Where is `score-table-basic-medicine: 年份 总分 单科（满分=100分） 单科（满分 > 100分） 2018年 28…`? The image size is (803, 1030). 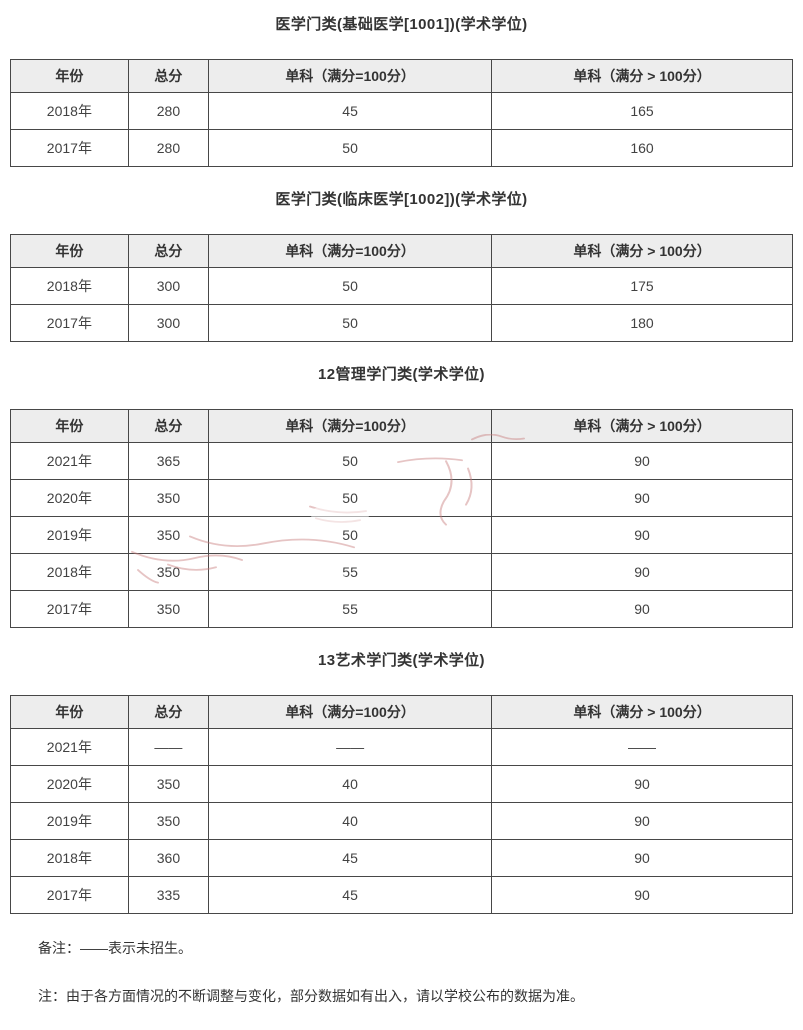 score-table-basic-medicine: 年份 总分 单科（满分=100分） 单科（满分 > 100分） 2018年 28… is located at coordinates (401, 113).